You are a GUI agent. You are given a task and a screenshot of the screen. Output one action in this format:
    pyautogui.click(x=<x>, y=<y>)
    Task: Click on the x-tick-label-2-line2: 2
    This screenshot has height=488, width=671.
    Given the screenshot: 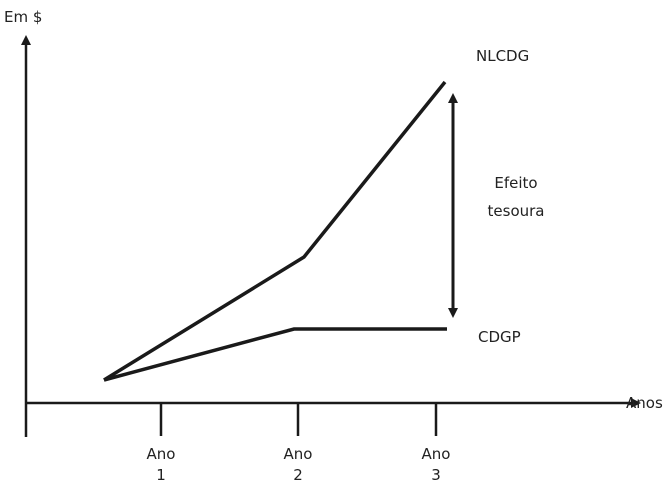 What is the action you would take?
    pyautogui.click(x=298, y=475)
    